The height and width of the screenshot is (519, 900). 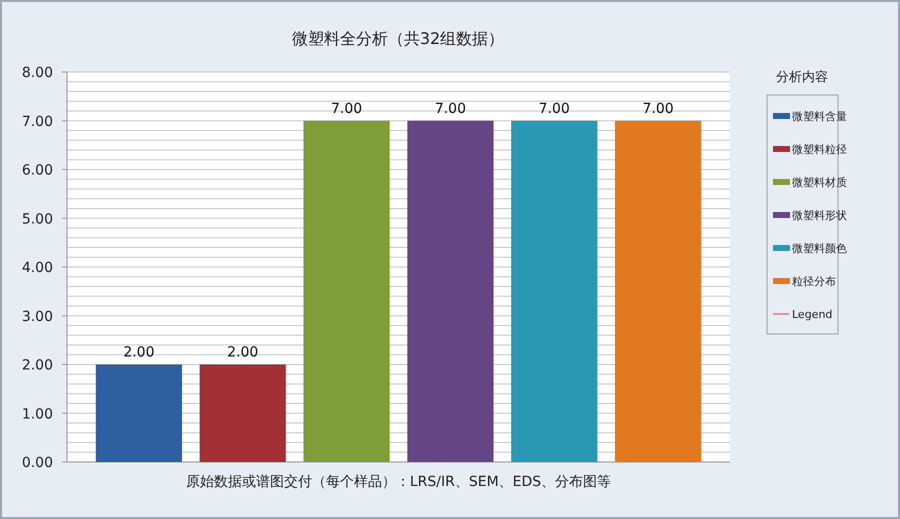 I want to click on chart-title: 微塑料全分析（共32组数据）, so click(x=398, y=38).